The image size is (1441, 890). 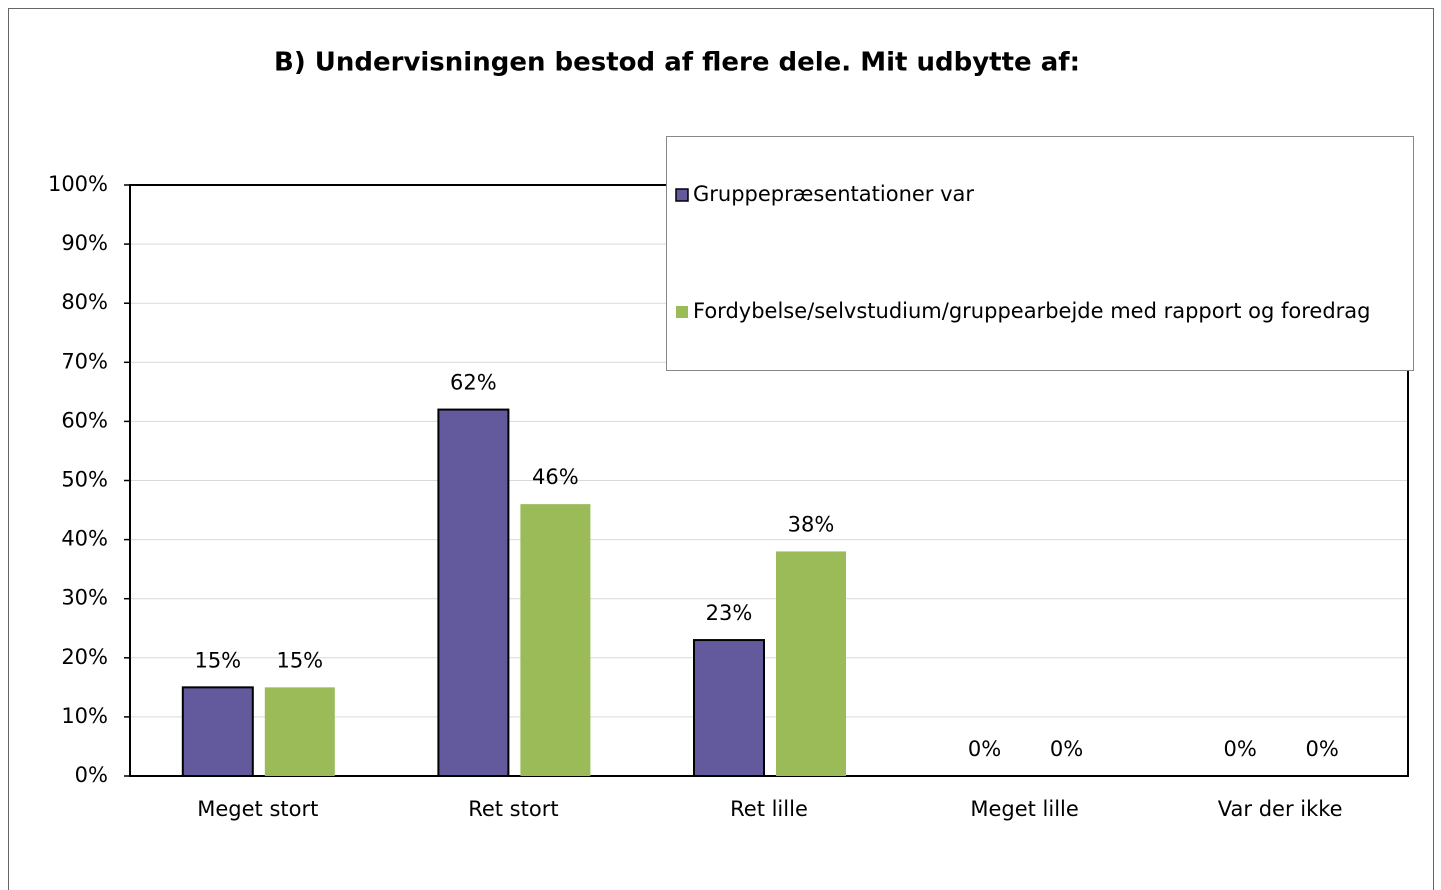 I want to click on data-label: 23%, so click(x=729, y=613).